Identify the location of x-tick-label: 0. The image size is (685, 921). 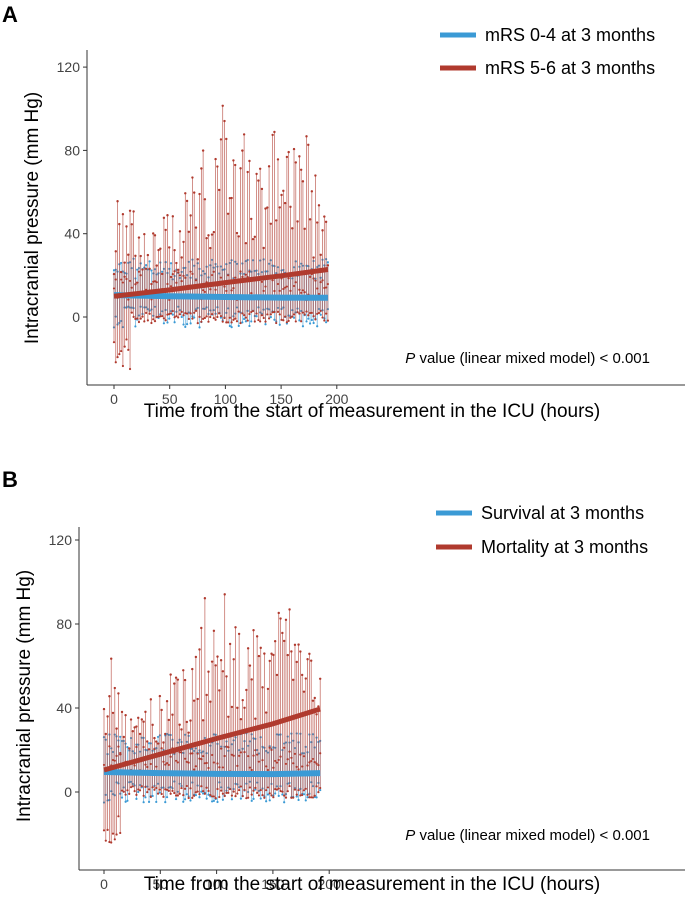
(104, 884).